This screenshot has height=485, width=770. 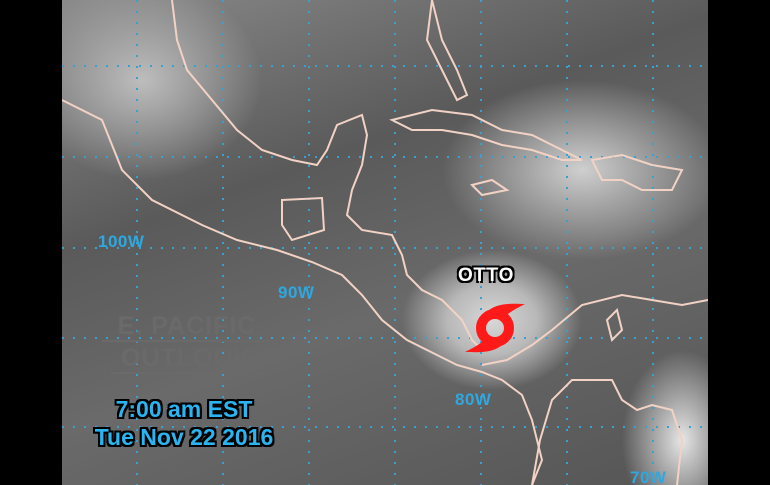 I want to click on date-text: Tue Nov 22 2016, so click(x=184, y=437).